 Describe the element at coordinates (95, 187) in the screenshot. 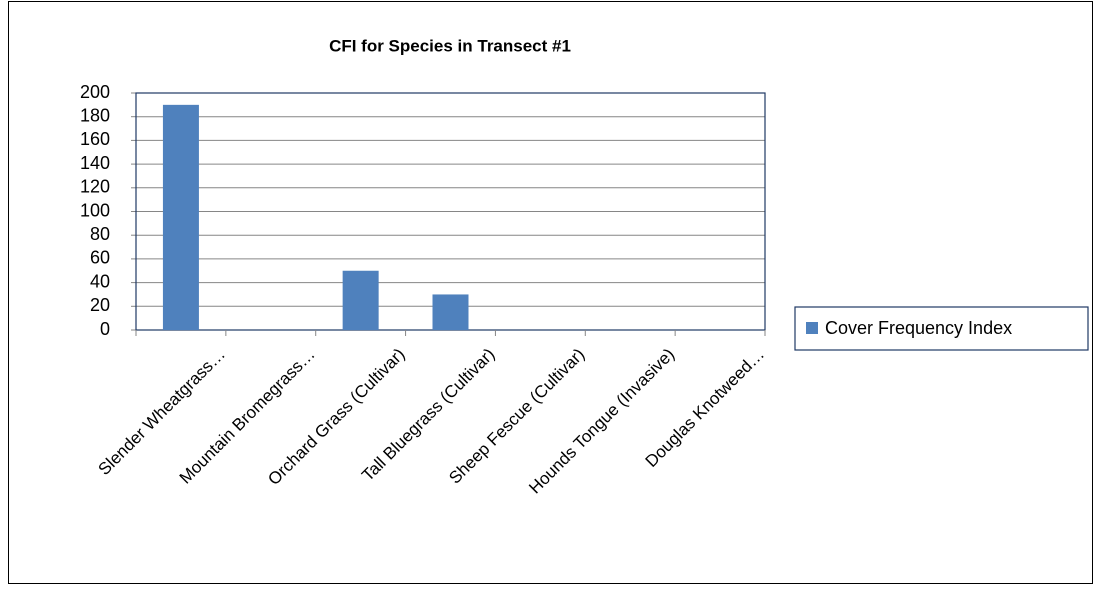

I see `y-tick-label: 120` at that location.